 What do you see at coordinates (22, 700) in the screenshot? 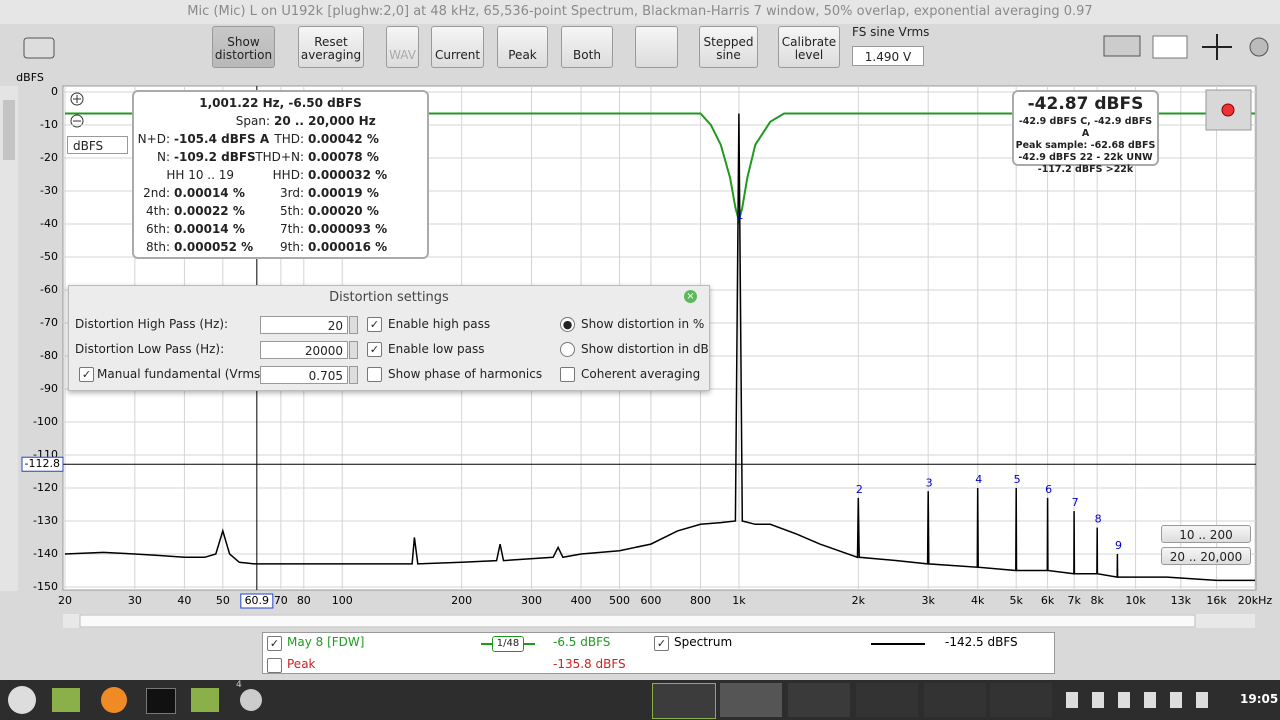
I see `menu-icon` at bounding box center [22, 700].